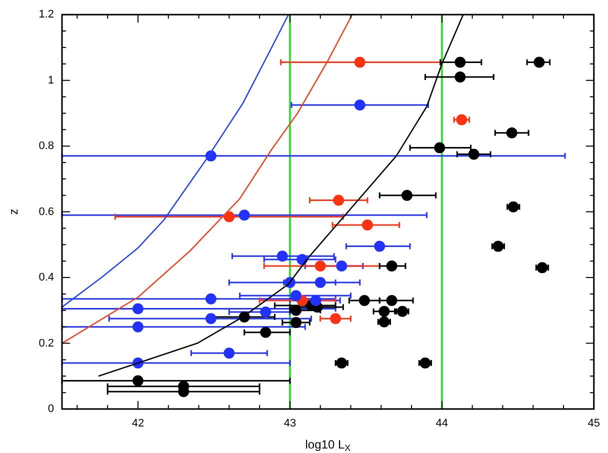 This screenshot has width=608, height=453. I want to click on y-tick-label: 0.8, so click(46, 146).